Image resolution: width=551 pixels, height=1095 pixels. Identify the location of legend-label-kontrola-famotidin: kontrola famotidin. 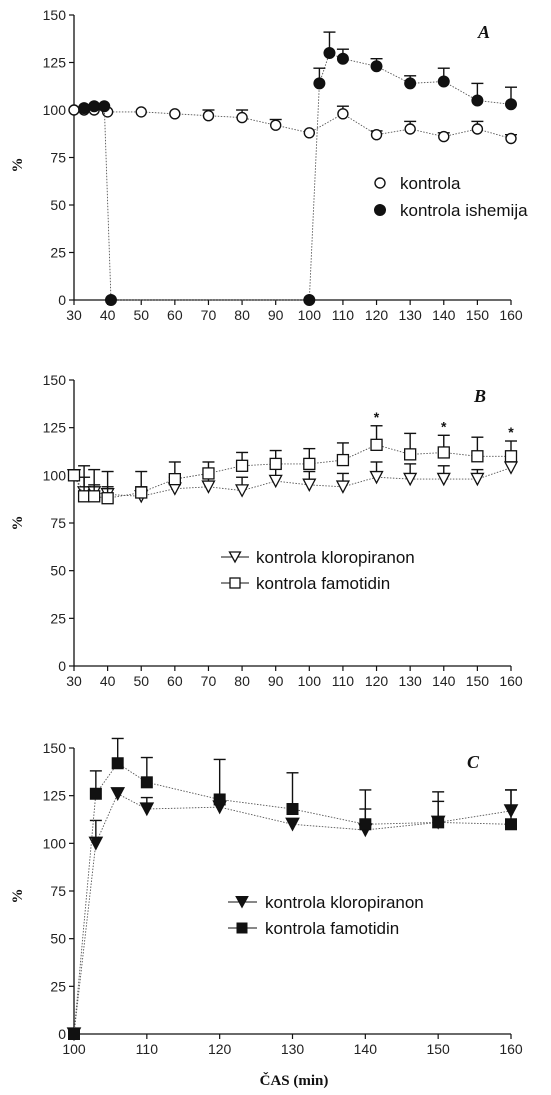
(323, 583).